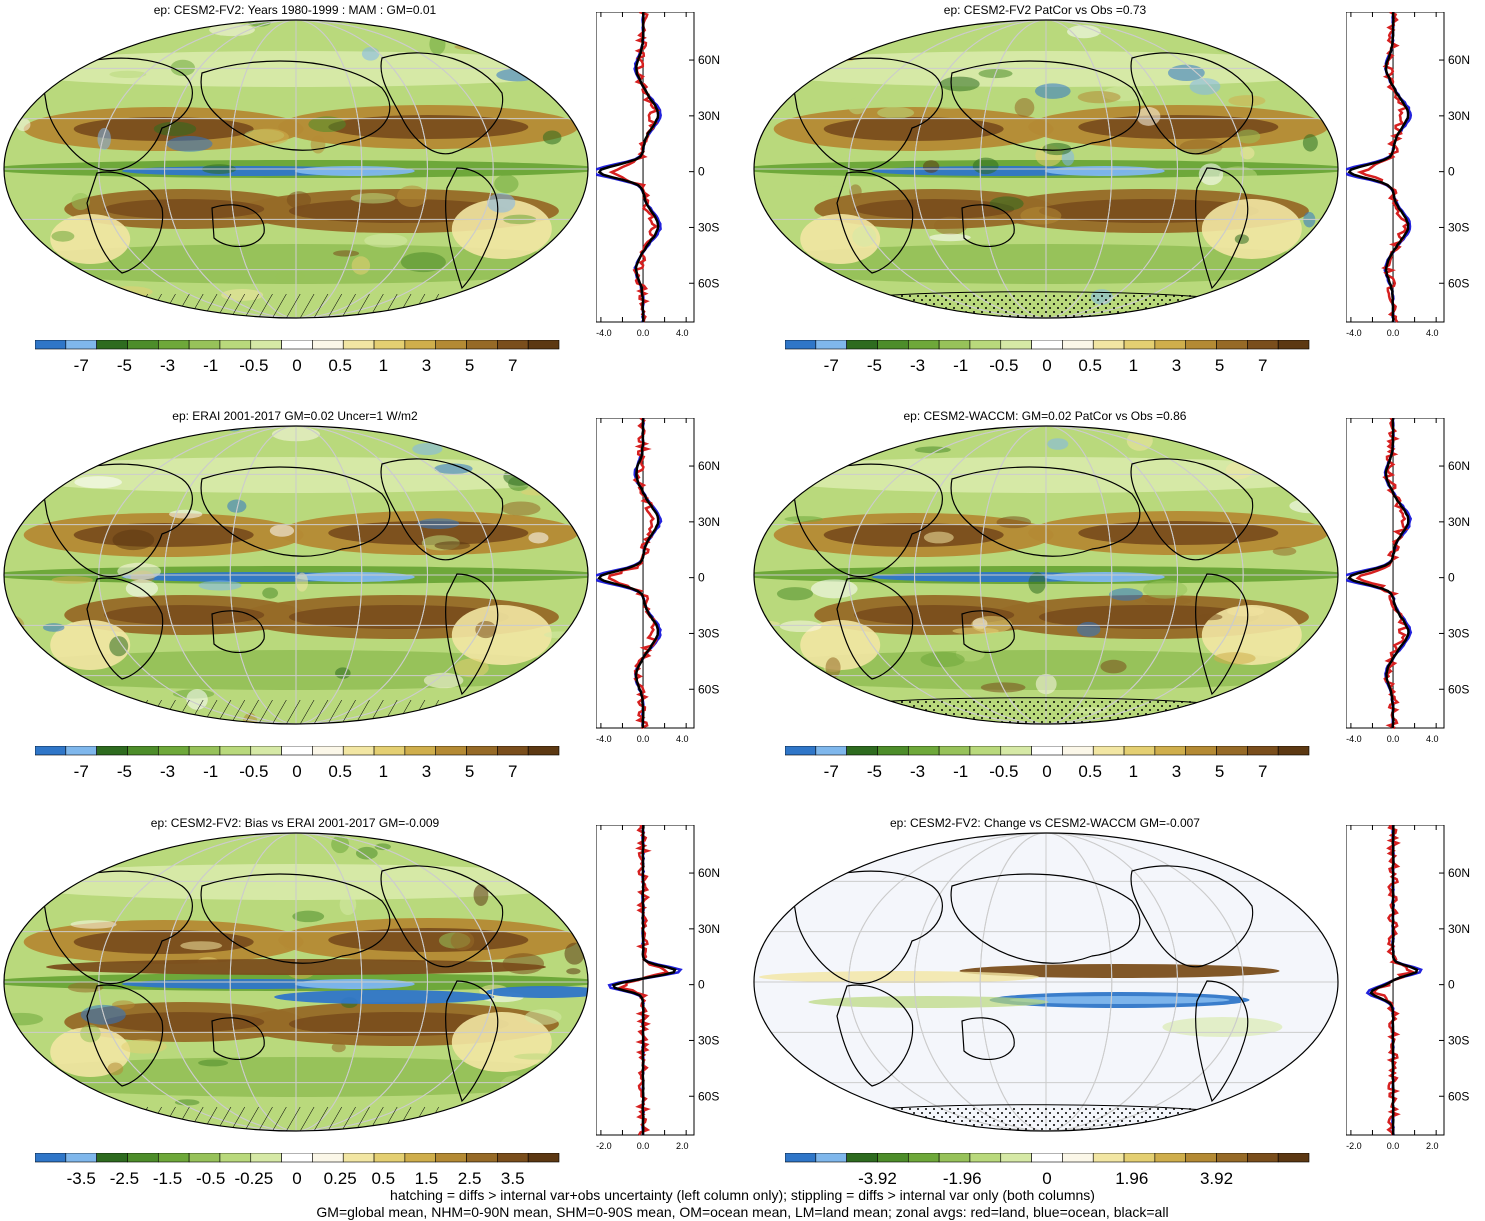  Describe the element at coordinates (469, 365) in the screenshot. I see `colorbar-label: 5` at that location.